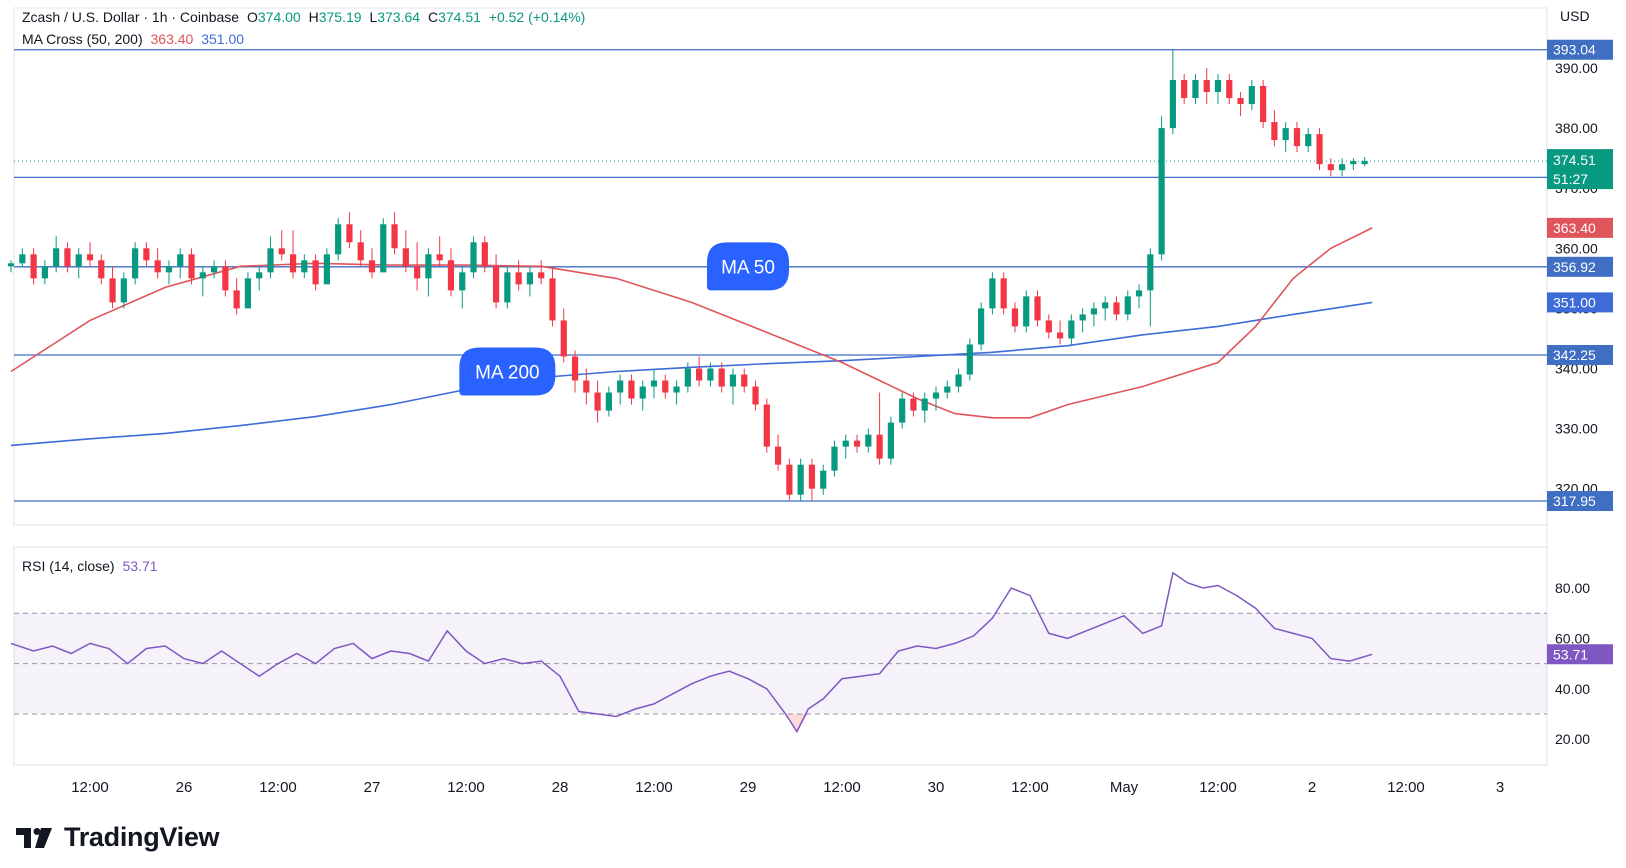 Image resolution: width=1626 pixels, height=868 pixels. What do you see at coordinates (140, 566) in the screenshot?
I see `rsi-value: 53.71` at bounding box center [140, 566].